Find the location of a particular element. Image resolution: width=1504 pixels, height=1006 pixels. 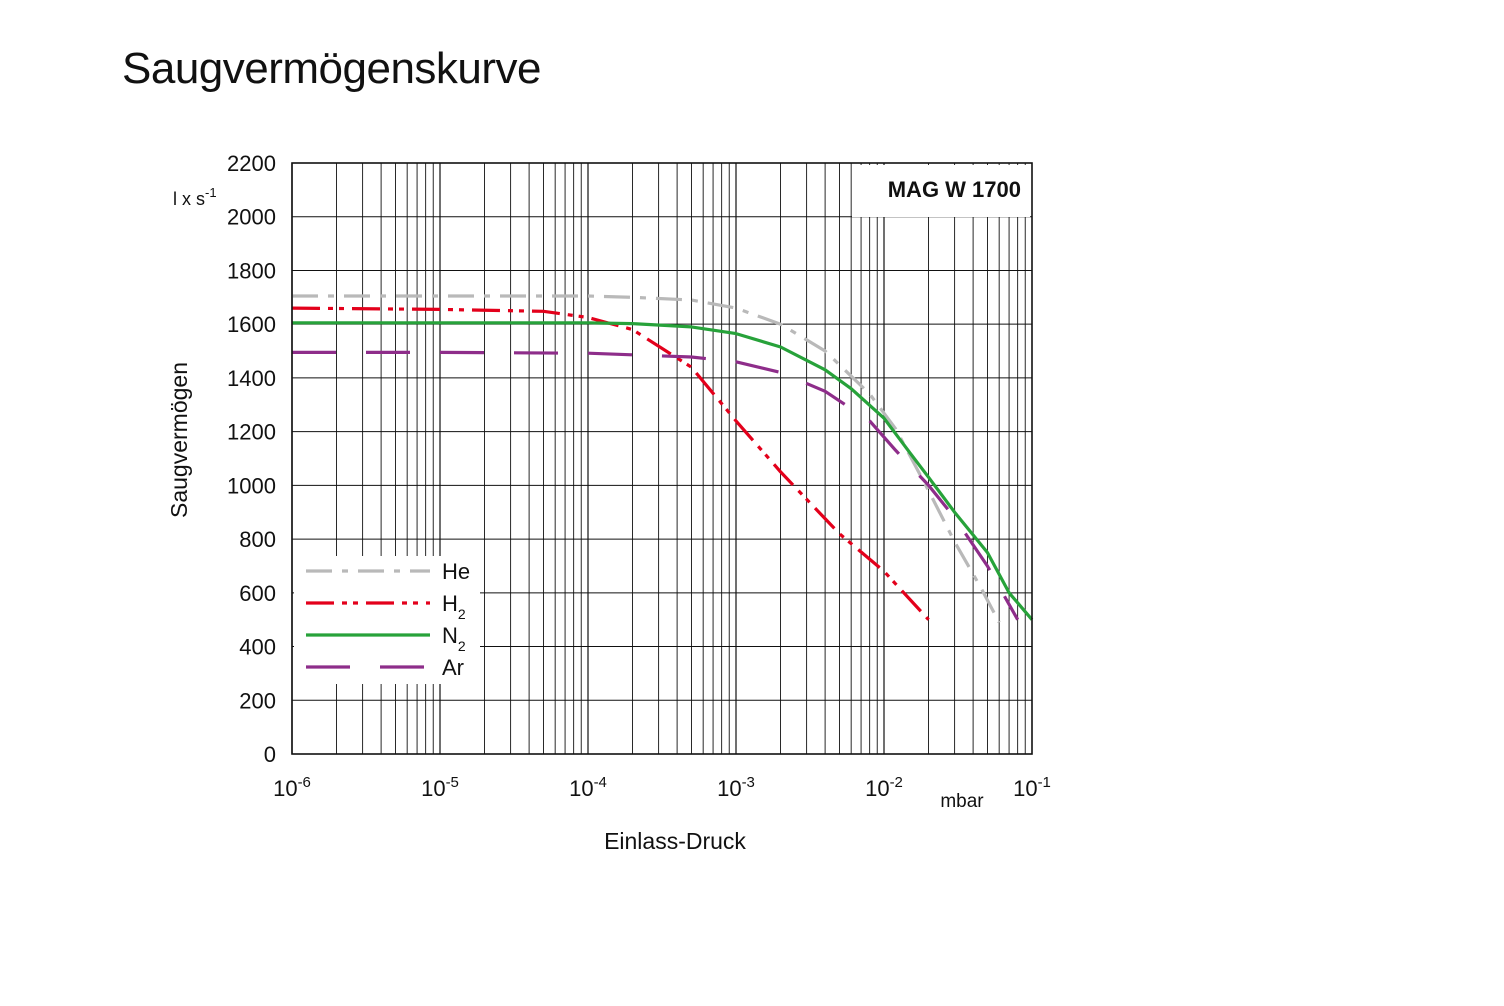

y-tick-label: 200 is located at coordinates (257, 700).